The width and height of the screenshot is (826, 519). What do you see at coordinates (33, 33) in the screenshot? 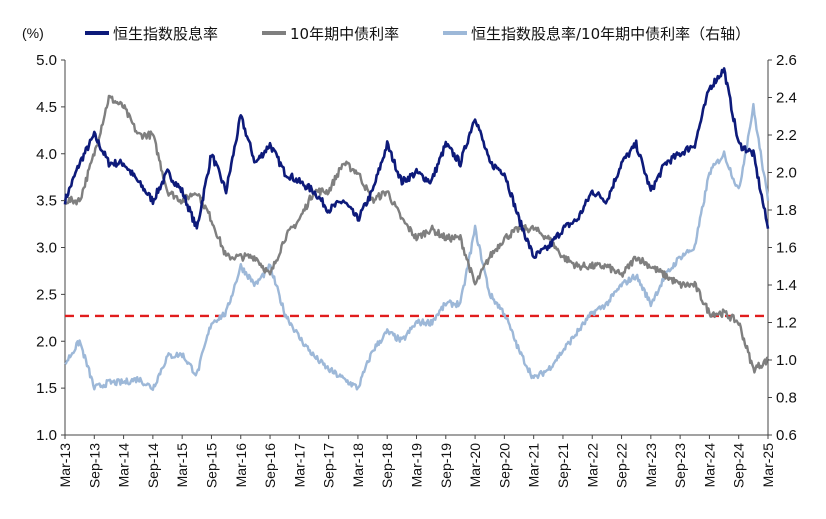
I see `left-axis-unit-label: (%)` at bounding box center [33, 33].